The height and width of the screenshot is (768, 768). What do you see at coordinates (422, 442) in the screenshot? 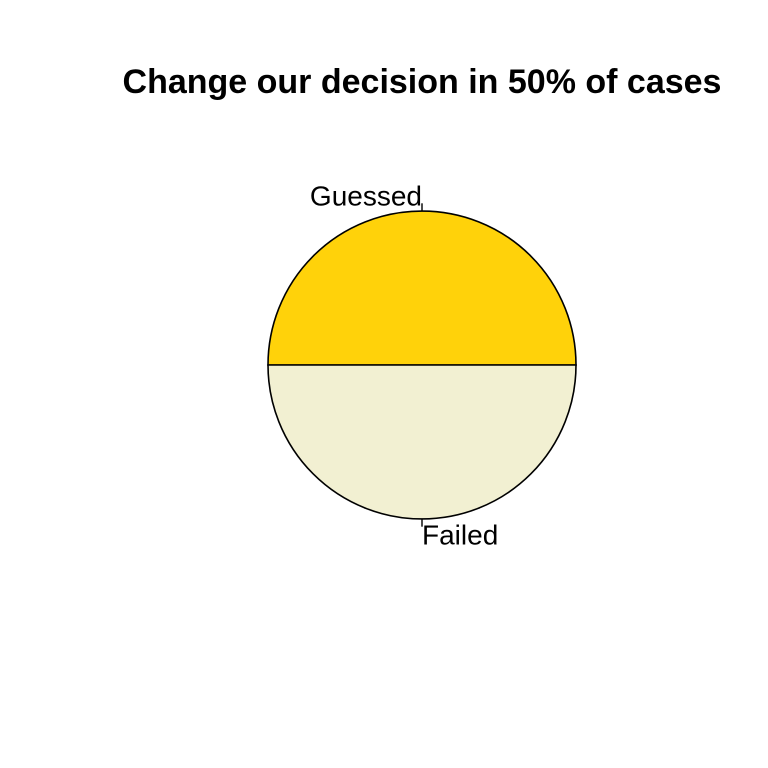
I see `pie-slice-failed` at bounding box center [422, 442].